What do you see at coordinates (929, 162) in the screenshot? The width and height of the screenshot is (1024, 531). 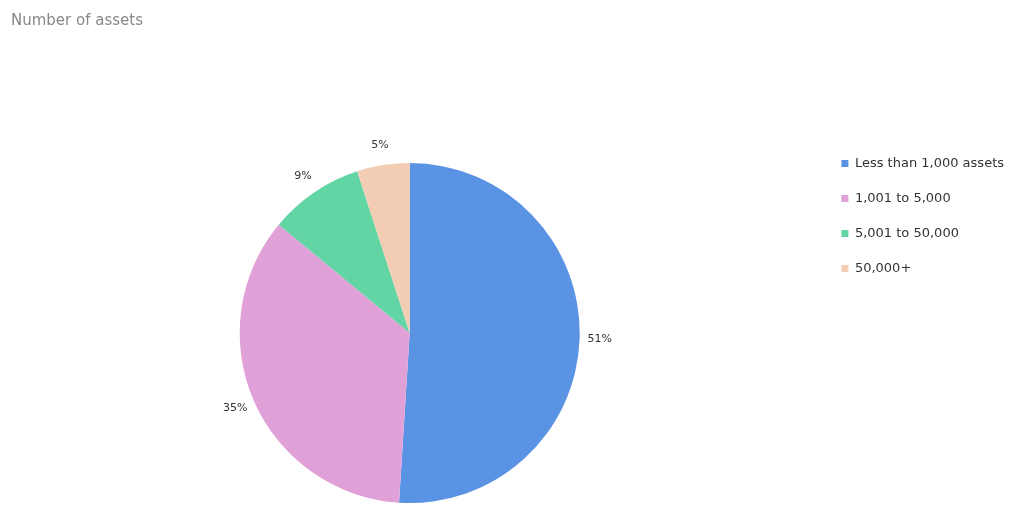 I see `legend-label: Less than 1,000 assets` at bounding box center [929, 162].